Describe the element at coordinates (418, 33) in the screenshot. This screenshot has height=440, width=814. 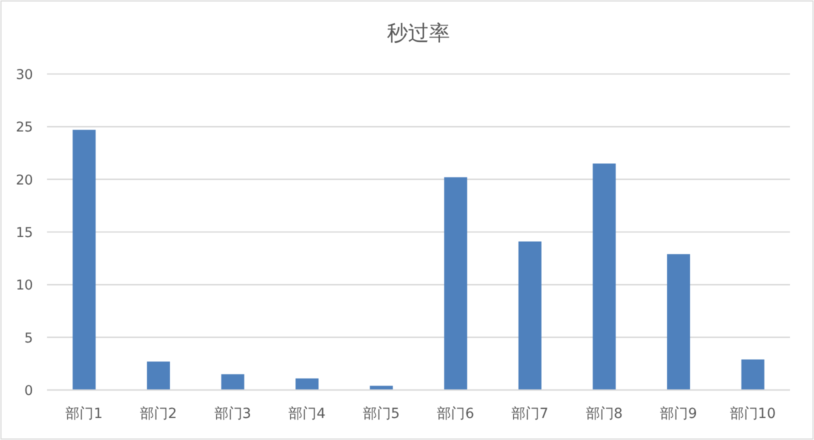
I see `chart-title: 秒过率` at that location.